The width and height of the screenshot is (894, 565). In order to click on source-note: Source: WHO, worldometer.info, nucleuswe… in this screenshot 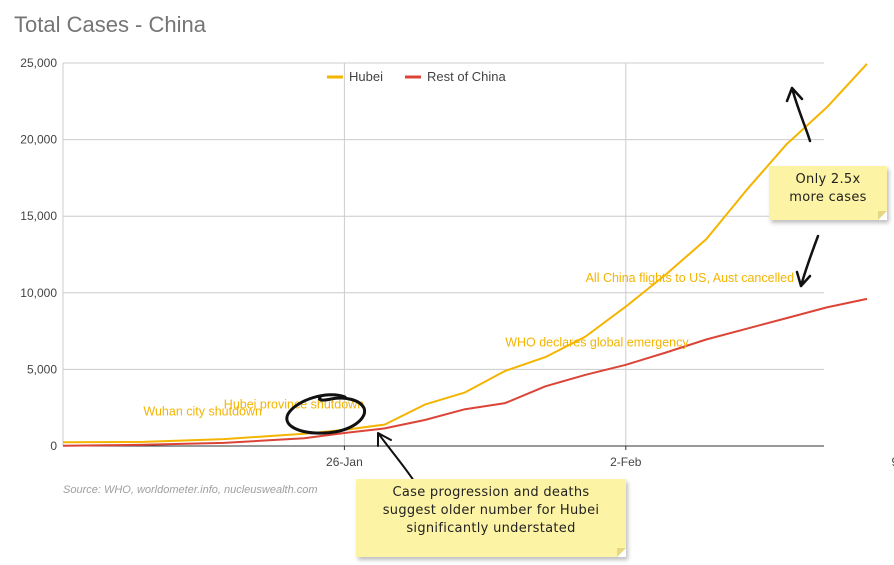, I will do `click(190, 490)`.